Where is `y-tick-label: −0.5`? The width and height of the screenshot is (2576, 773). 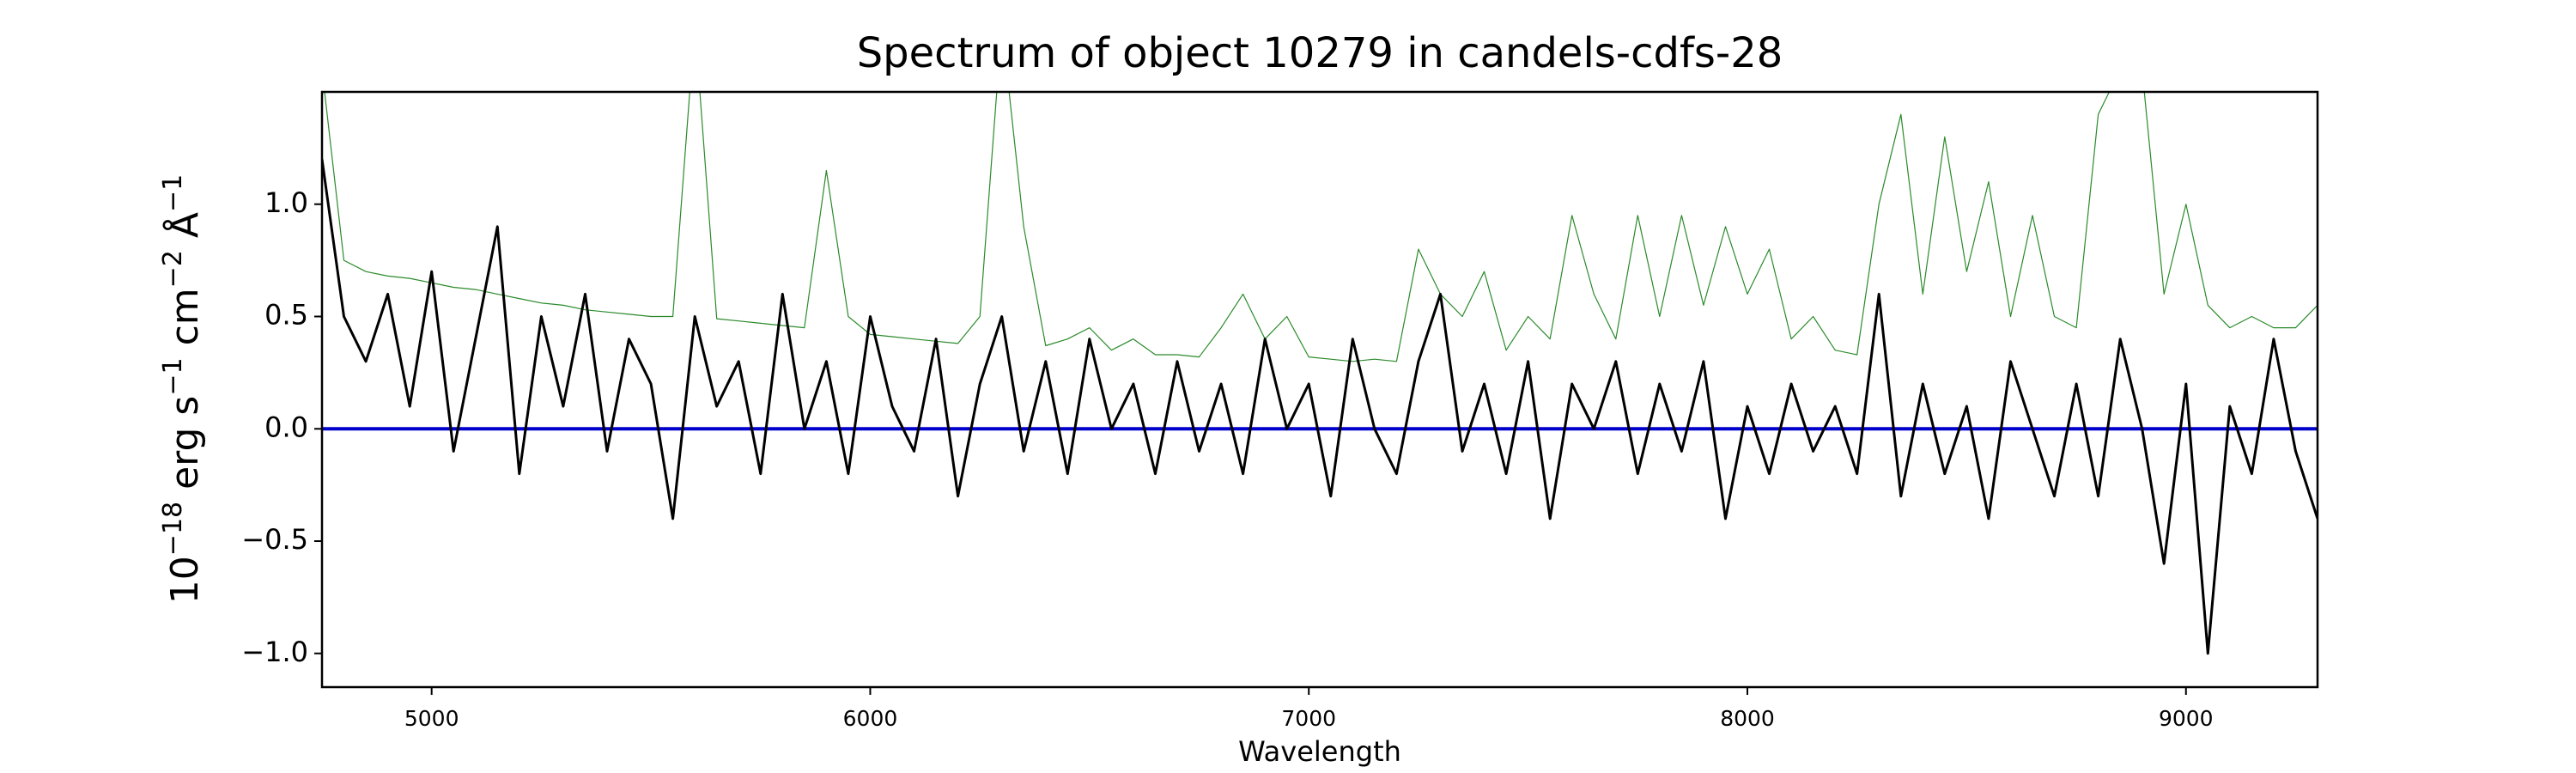
y-tick-label: −0.5 is located at coordinates (274, 539).